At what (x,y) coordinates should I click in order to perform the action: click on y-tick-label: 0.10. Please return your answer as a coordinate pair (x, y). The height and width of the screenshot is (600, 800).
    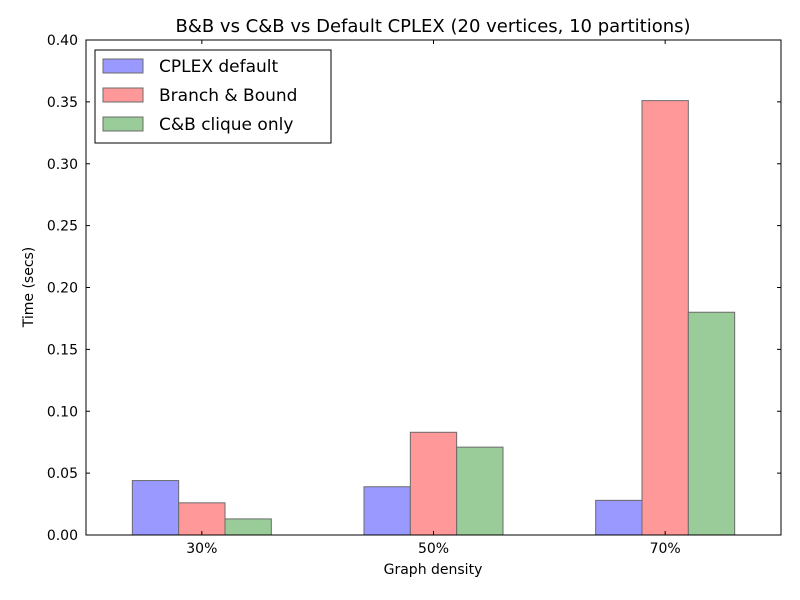
    Looking at the image, I should click on (62, 412).